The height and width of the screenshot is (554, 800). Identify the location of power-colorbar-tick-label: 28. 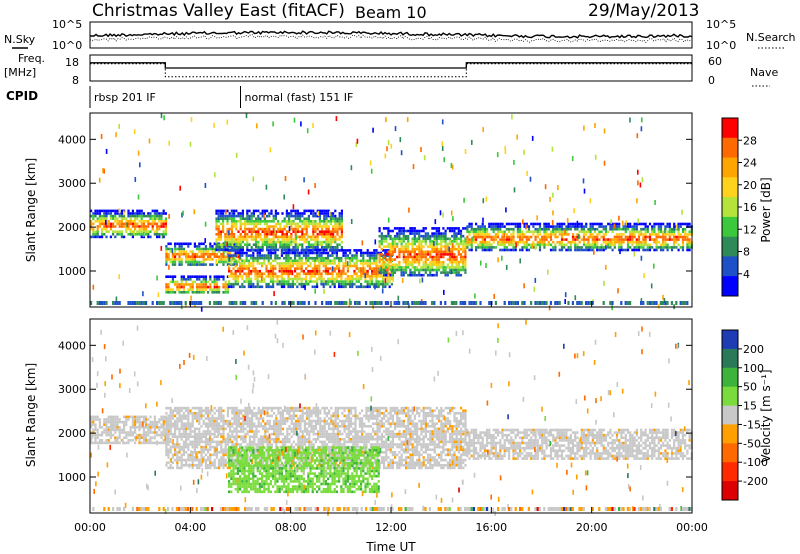
(750, 140).